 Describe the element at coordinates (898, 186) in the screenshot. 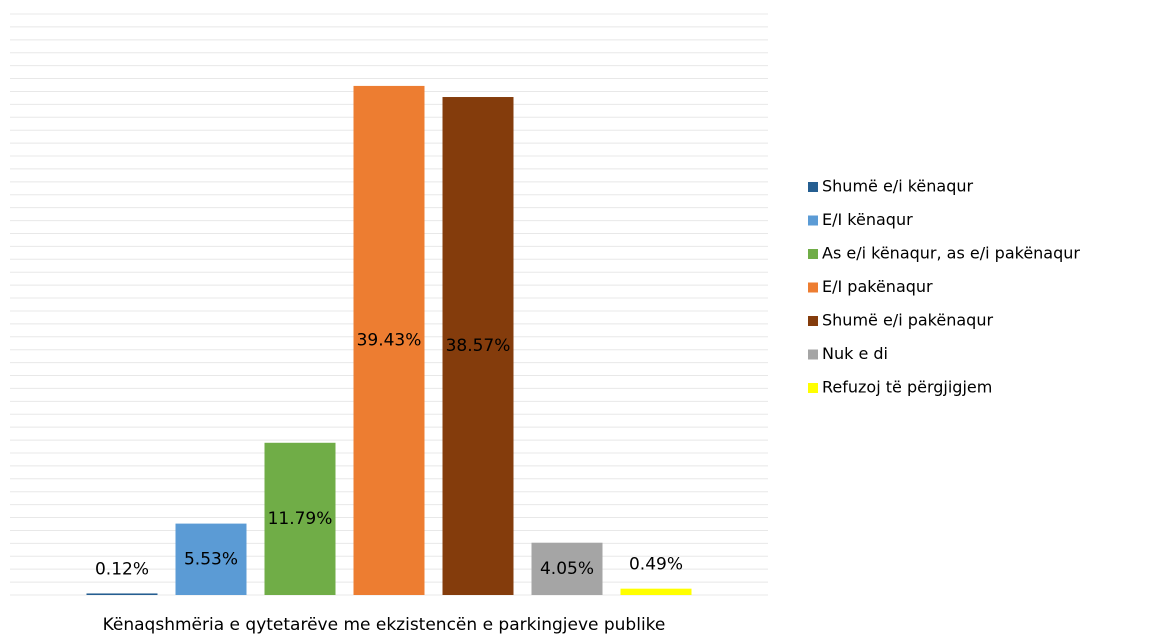

I see `legend-label: Shumë e/i kënaqur` at that location.